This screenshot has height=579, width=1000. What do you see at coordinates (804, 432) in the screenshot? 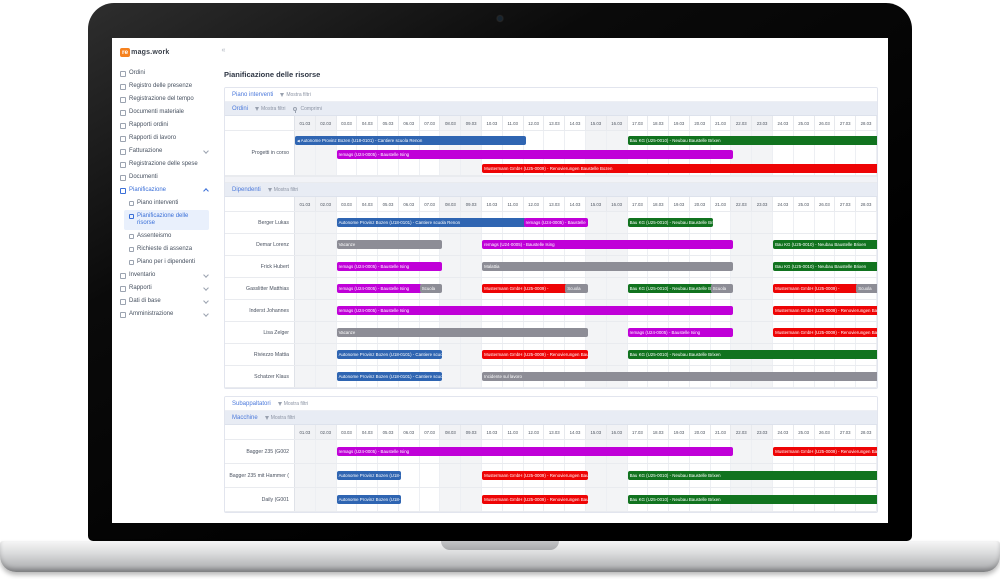
I see `date-label: 25.03` at bounding box center [804, 432].